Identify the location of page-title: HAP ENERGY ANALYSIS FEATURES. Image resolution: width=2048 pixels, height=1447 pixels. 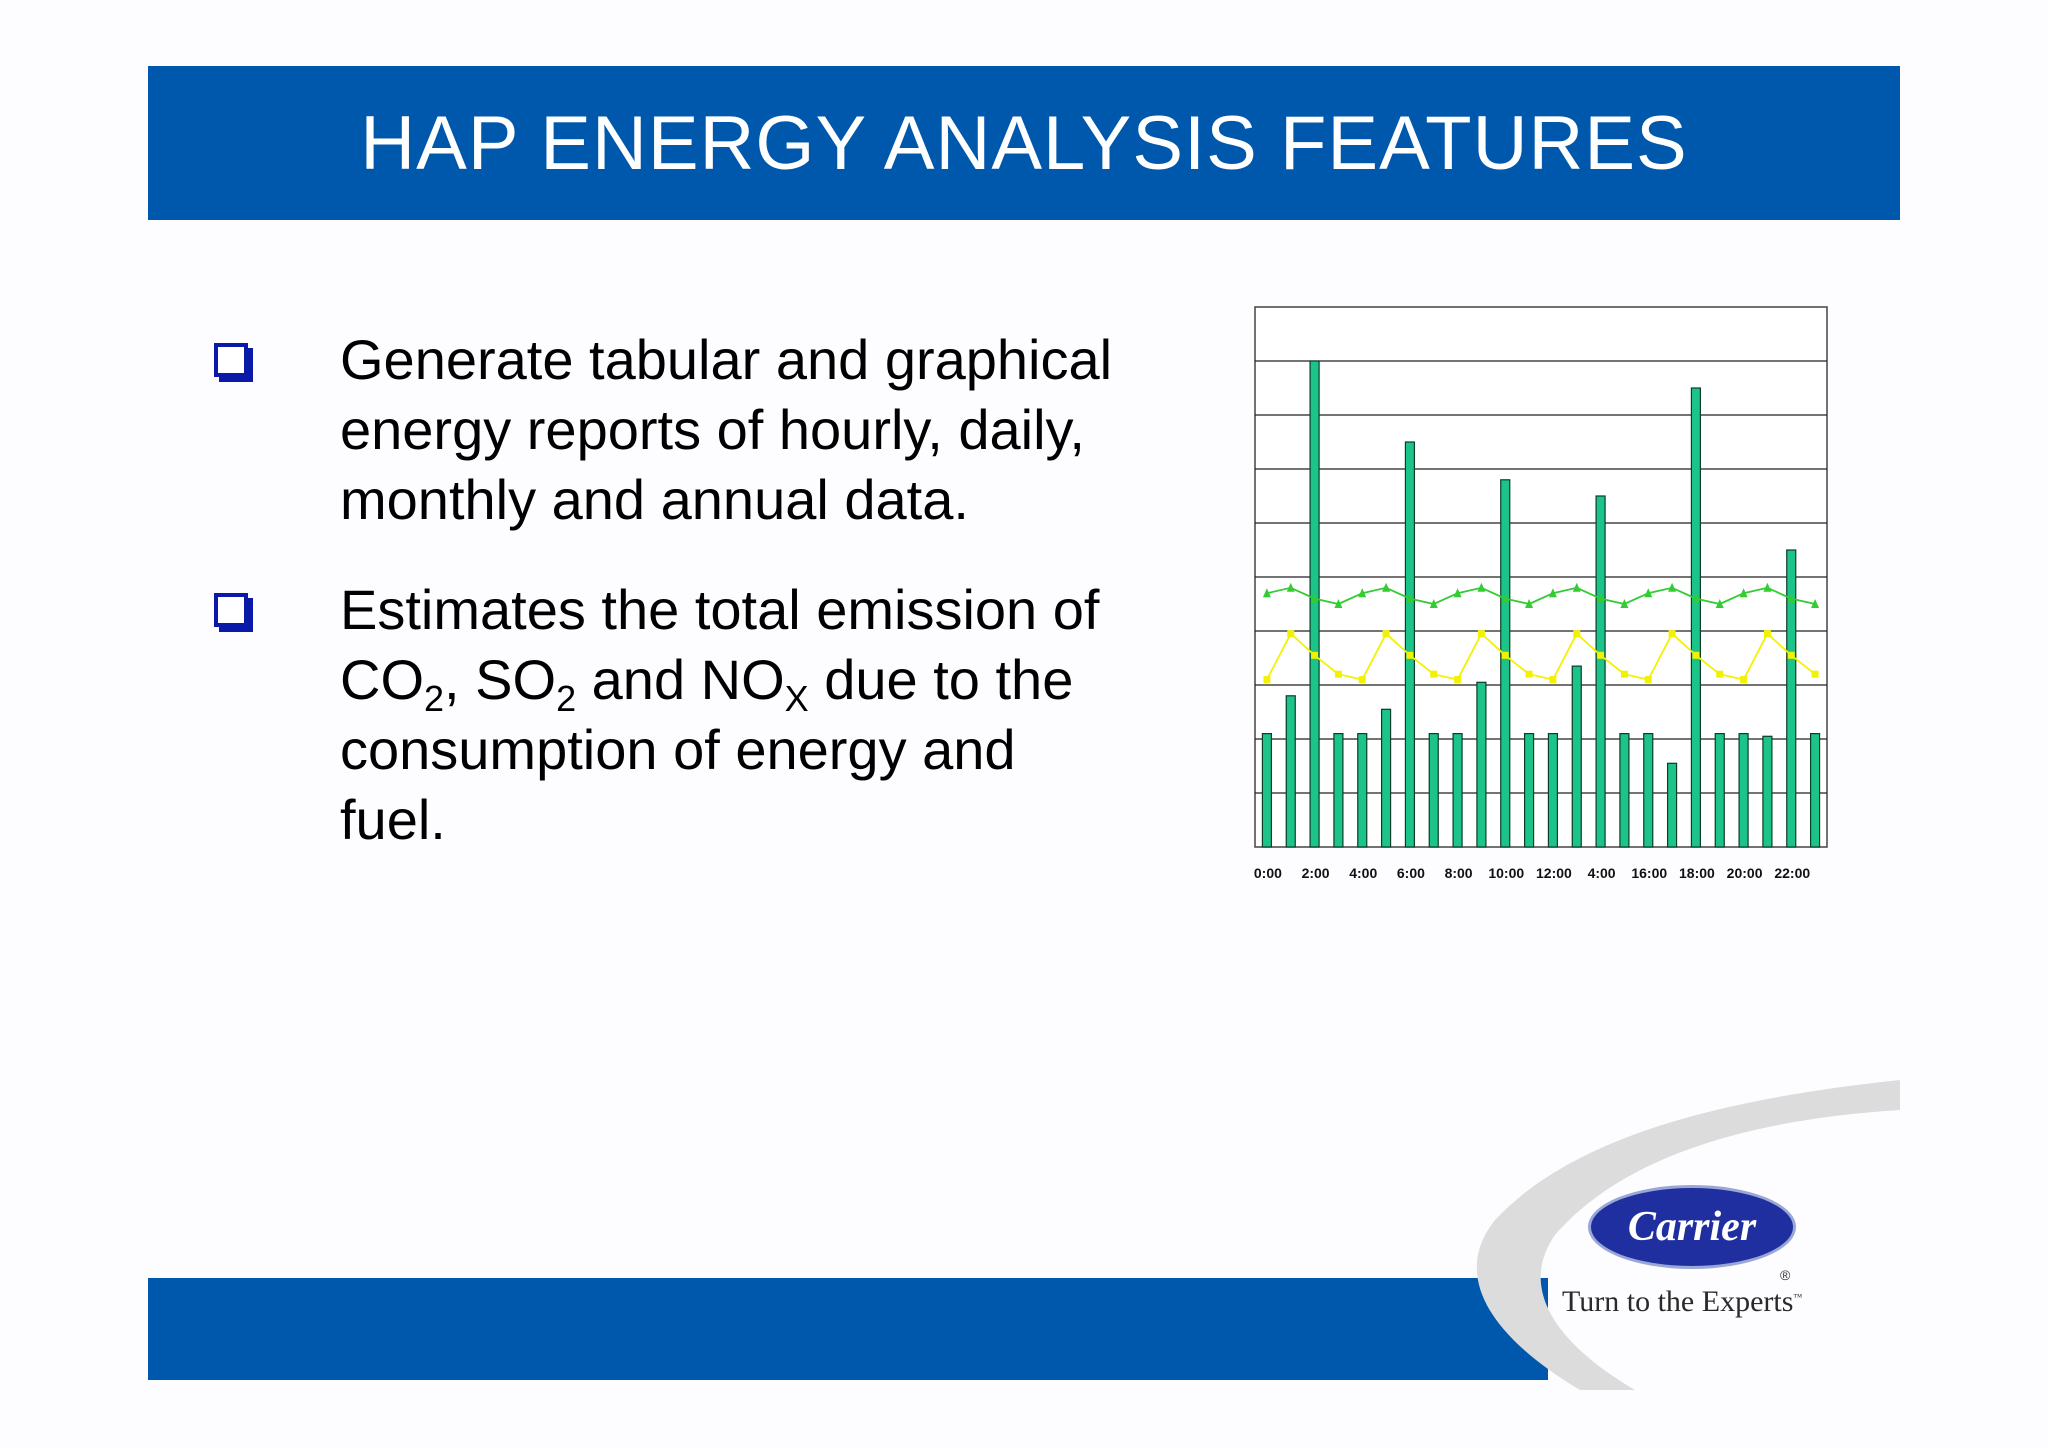
(1024, 143).